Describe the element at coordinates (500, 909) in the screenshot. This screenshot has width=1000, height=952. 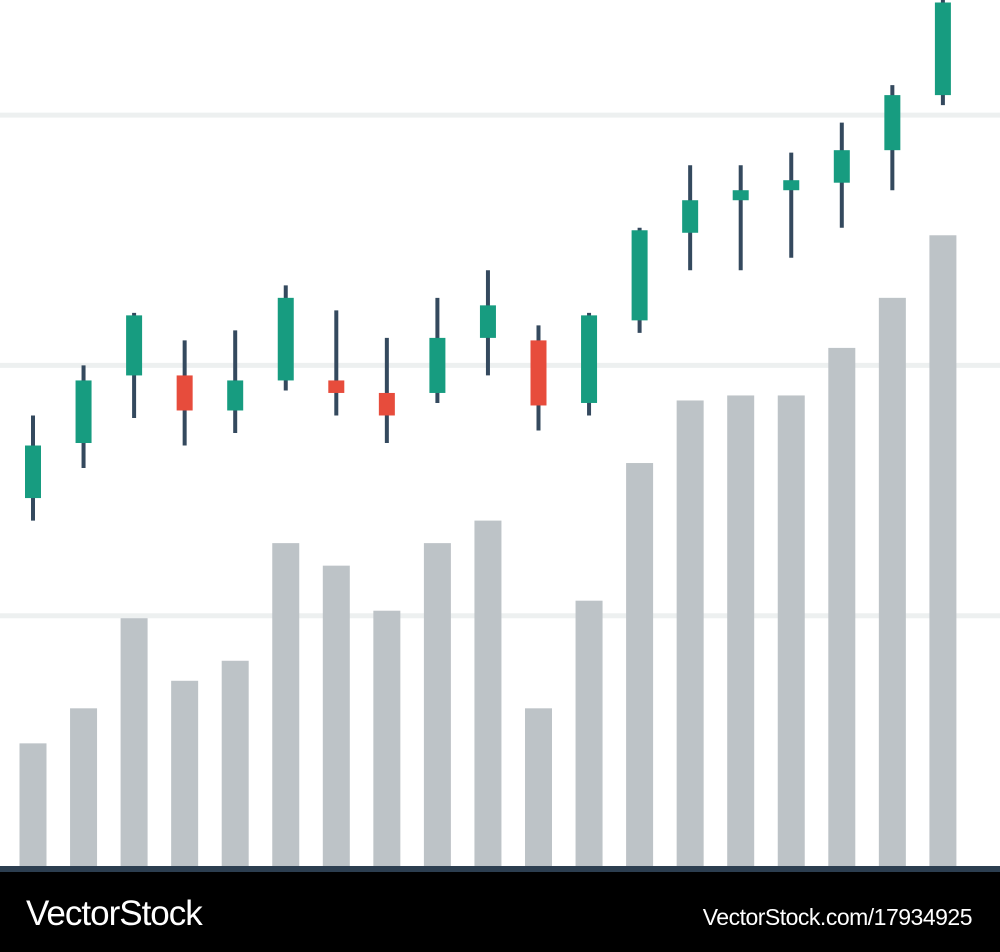
I see `footer: VectorStock VectorStock.com/17934925` at that location.